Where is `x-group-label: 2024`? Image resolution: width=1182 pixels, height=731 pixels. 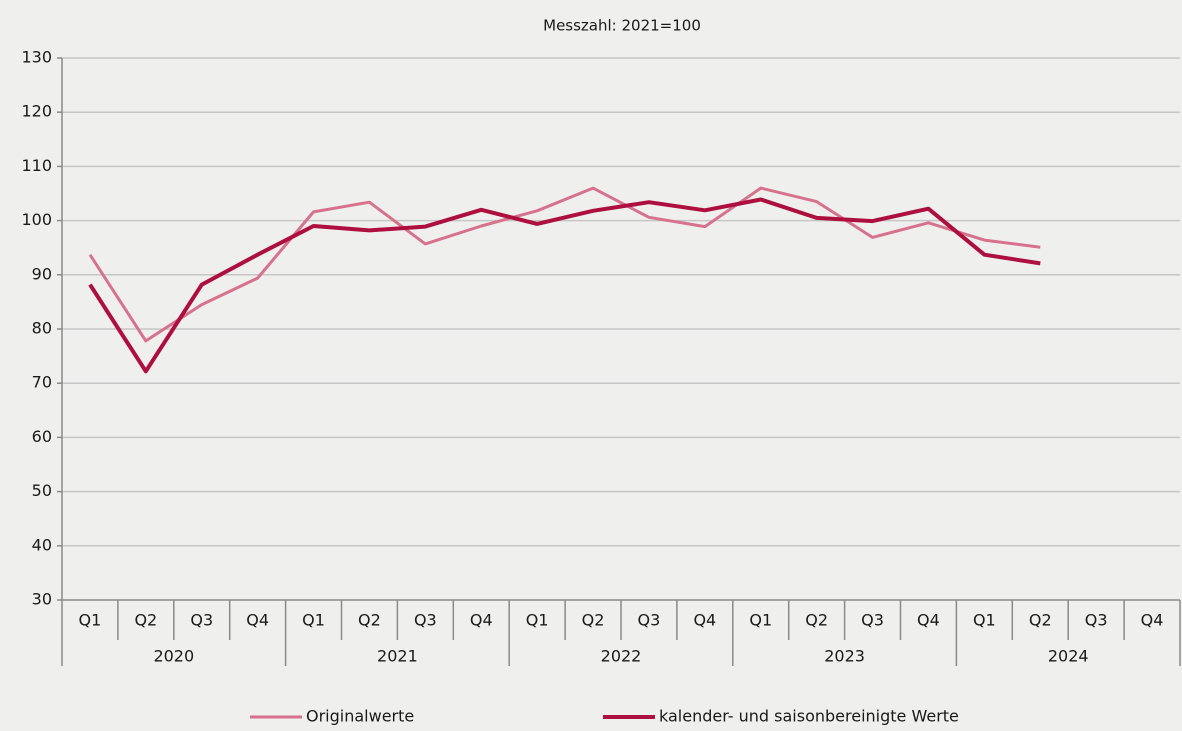
x-group-label: 2024 is located at coordinates (1068, 656).